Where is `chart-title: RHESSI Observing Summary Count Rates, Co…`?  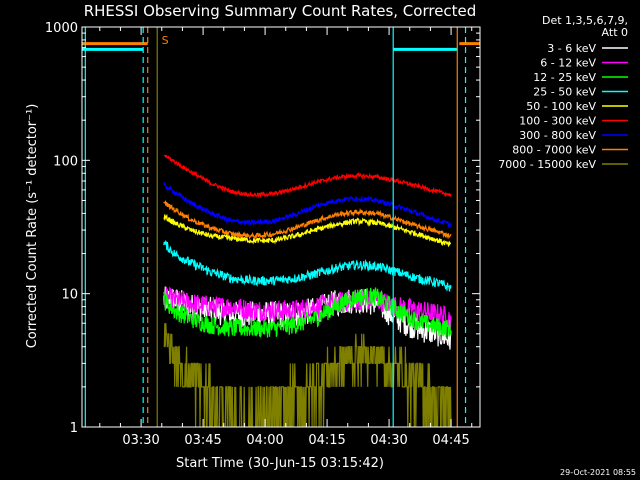
chart-title: RHESSI Observing Summary Count Rates, Co… is located at coordinates (280, 11).